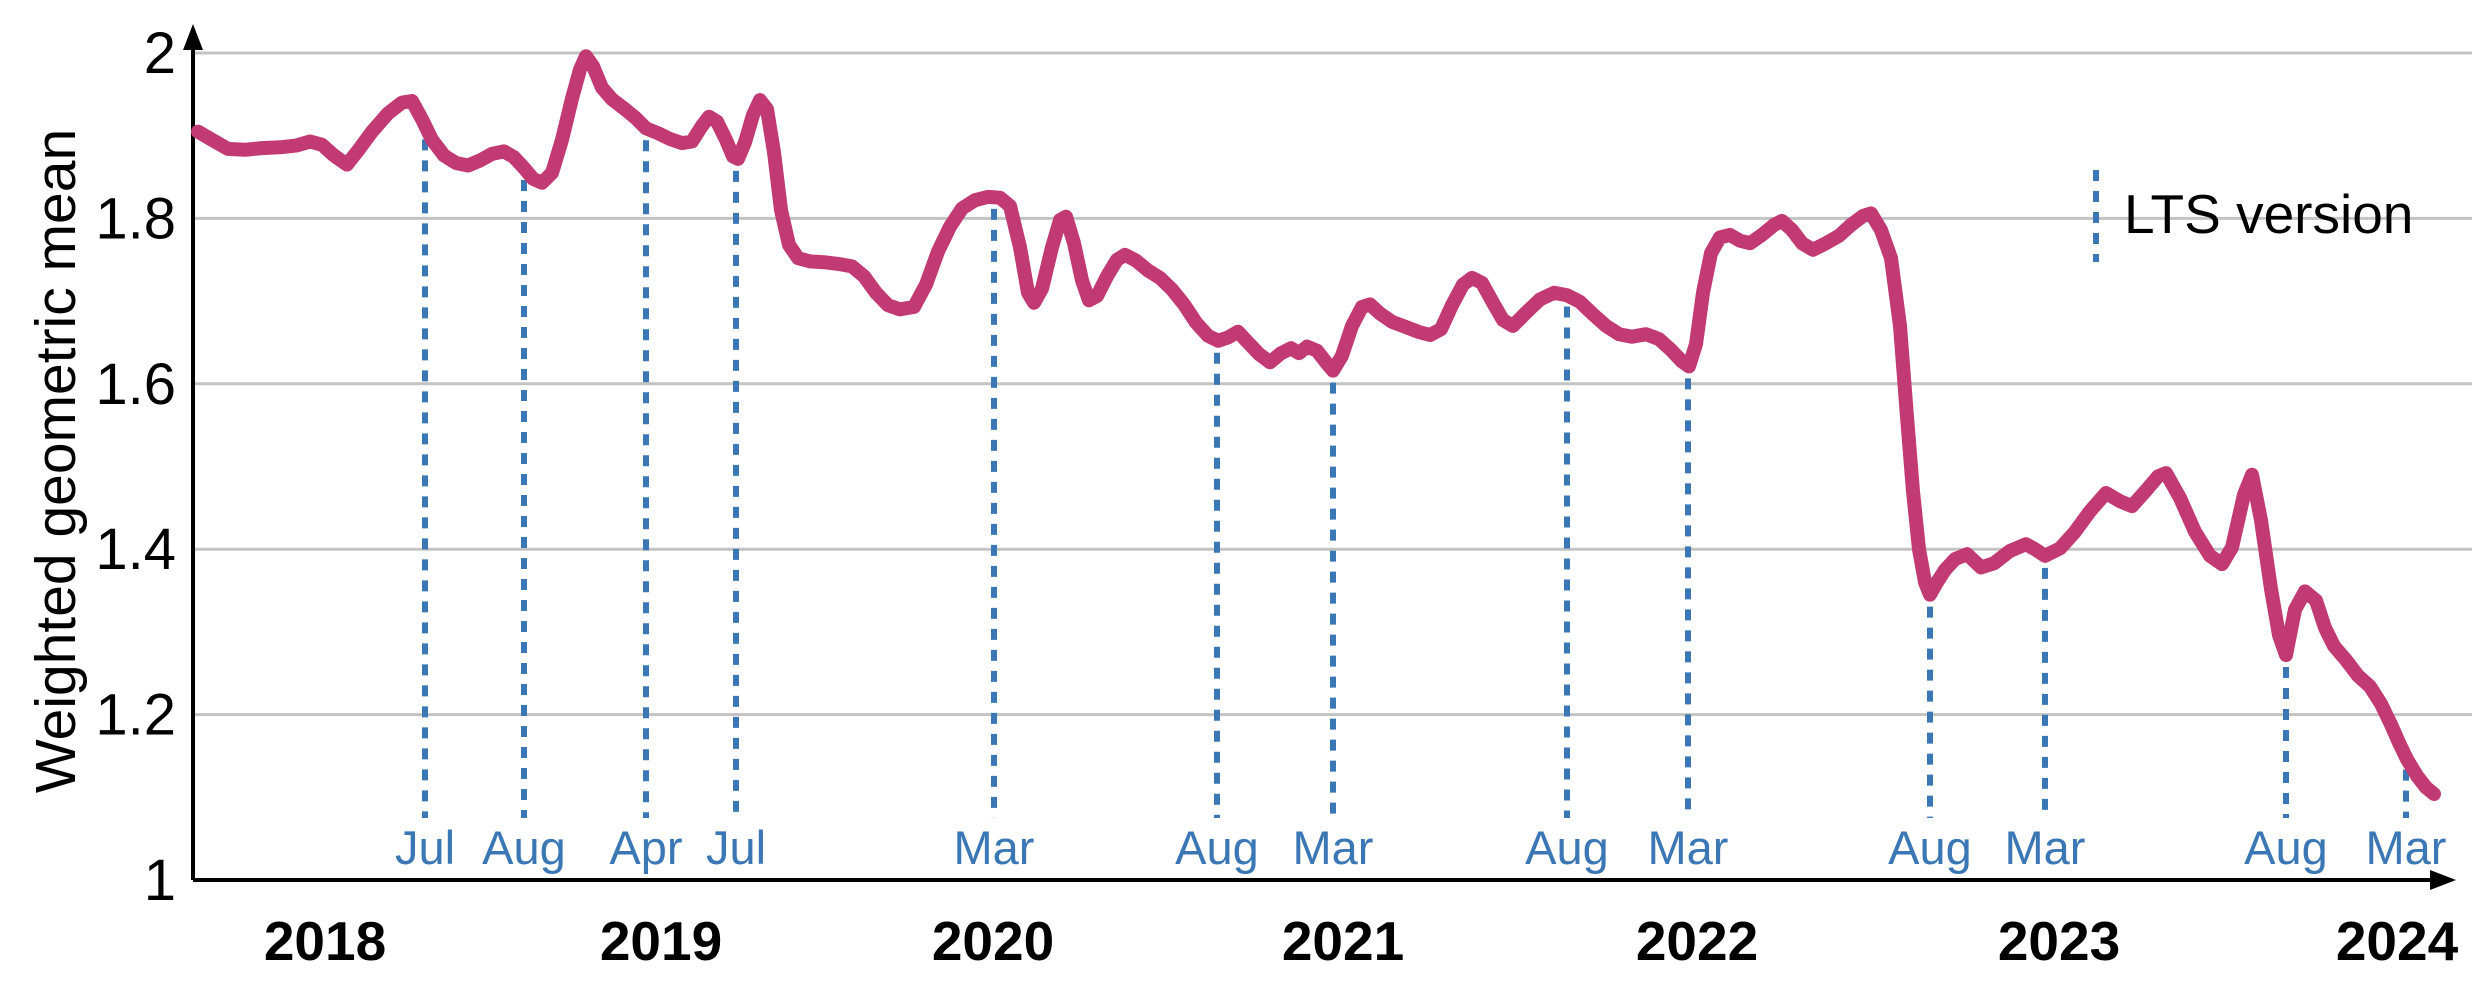  Describe the element at coordinates (993, 941) in the screenshot. I see `x-tick-label: 2020` at that location.